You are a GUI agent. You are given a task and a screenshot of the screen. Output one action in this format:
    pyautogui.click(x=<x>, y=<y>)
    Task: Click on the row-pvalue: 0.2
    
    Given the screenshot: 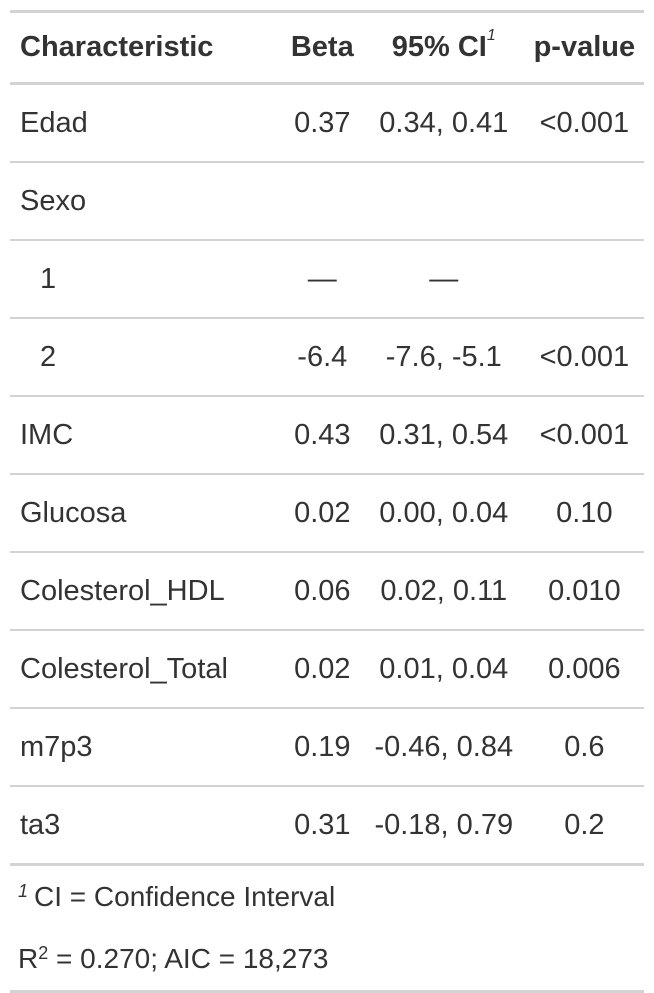 What is the action you would take?
    pyautogui.click(x=584, y=826)
    